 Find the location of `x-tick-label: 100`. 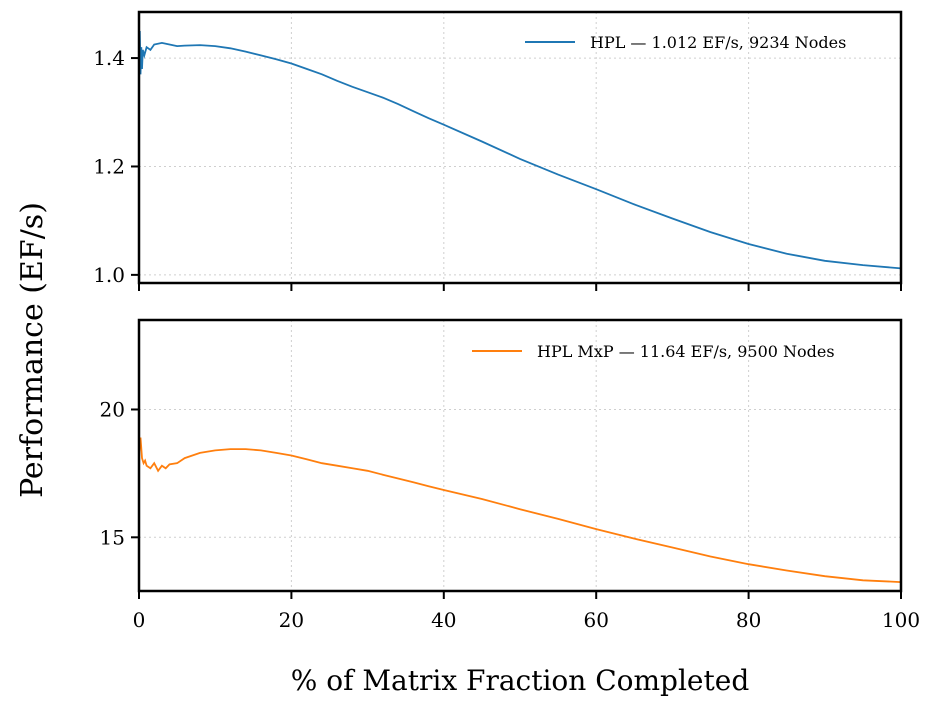

x-tick-label: 100 is located at coordinates (901, 620).